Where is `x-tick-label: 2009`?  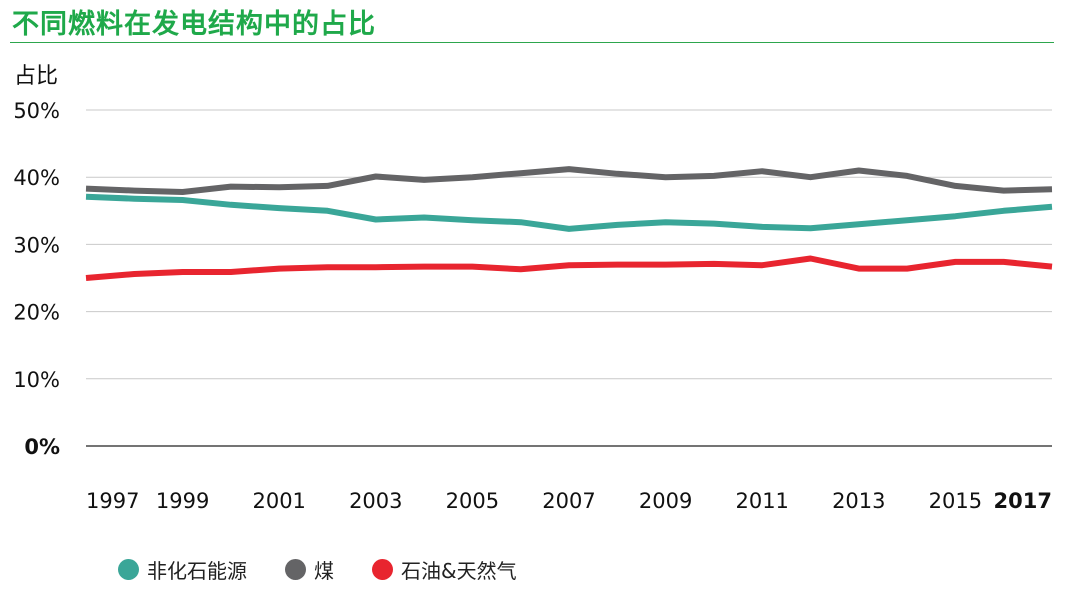 x-tick-label: 2009 is located at coordinates (665, 501).